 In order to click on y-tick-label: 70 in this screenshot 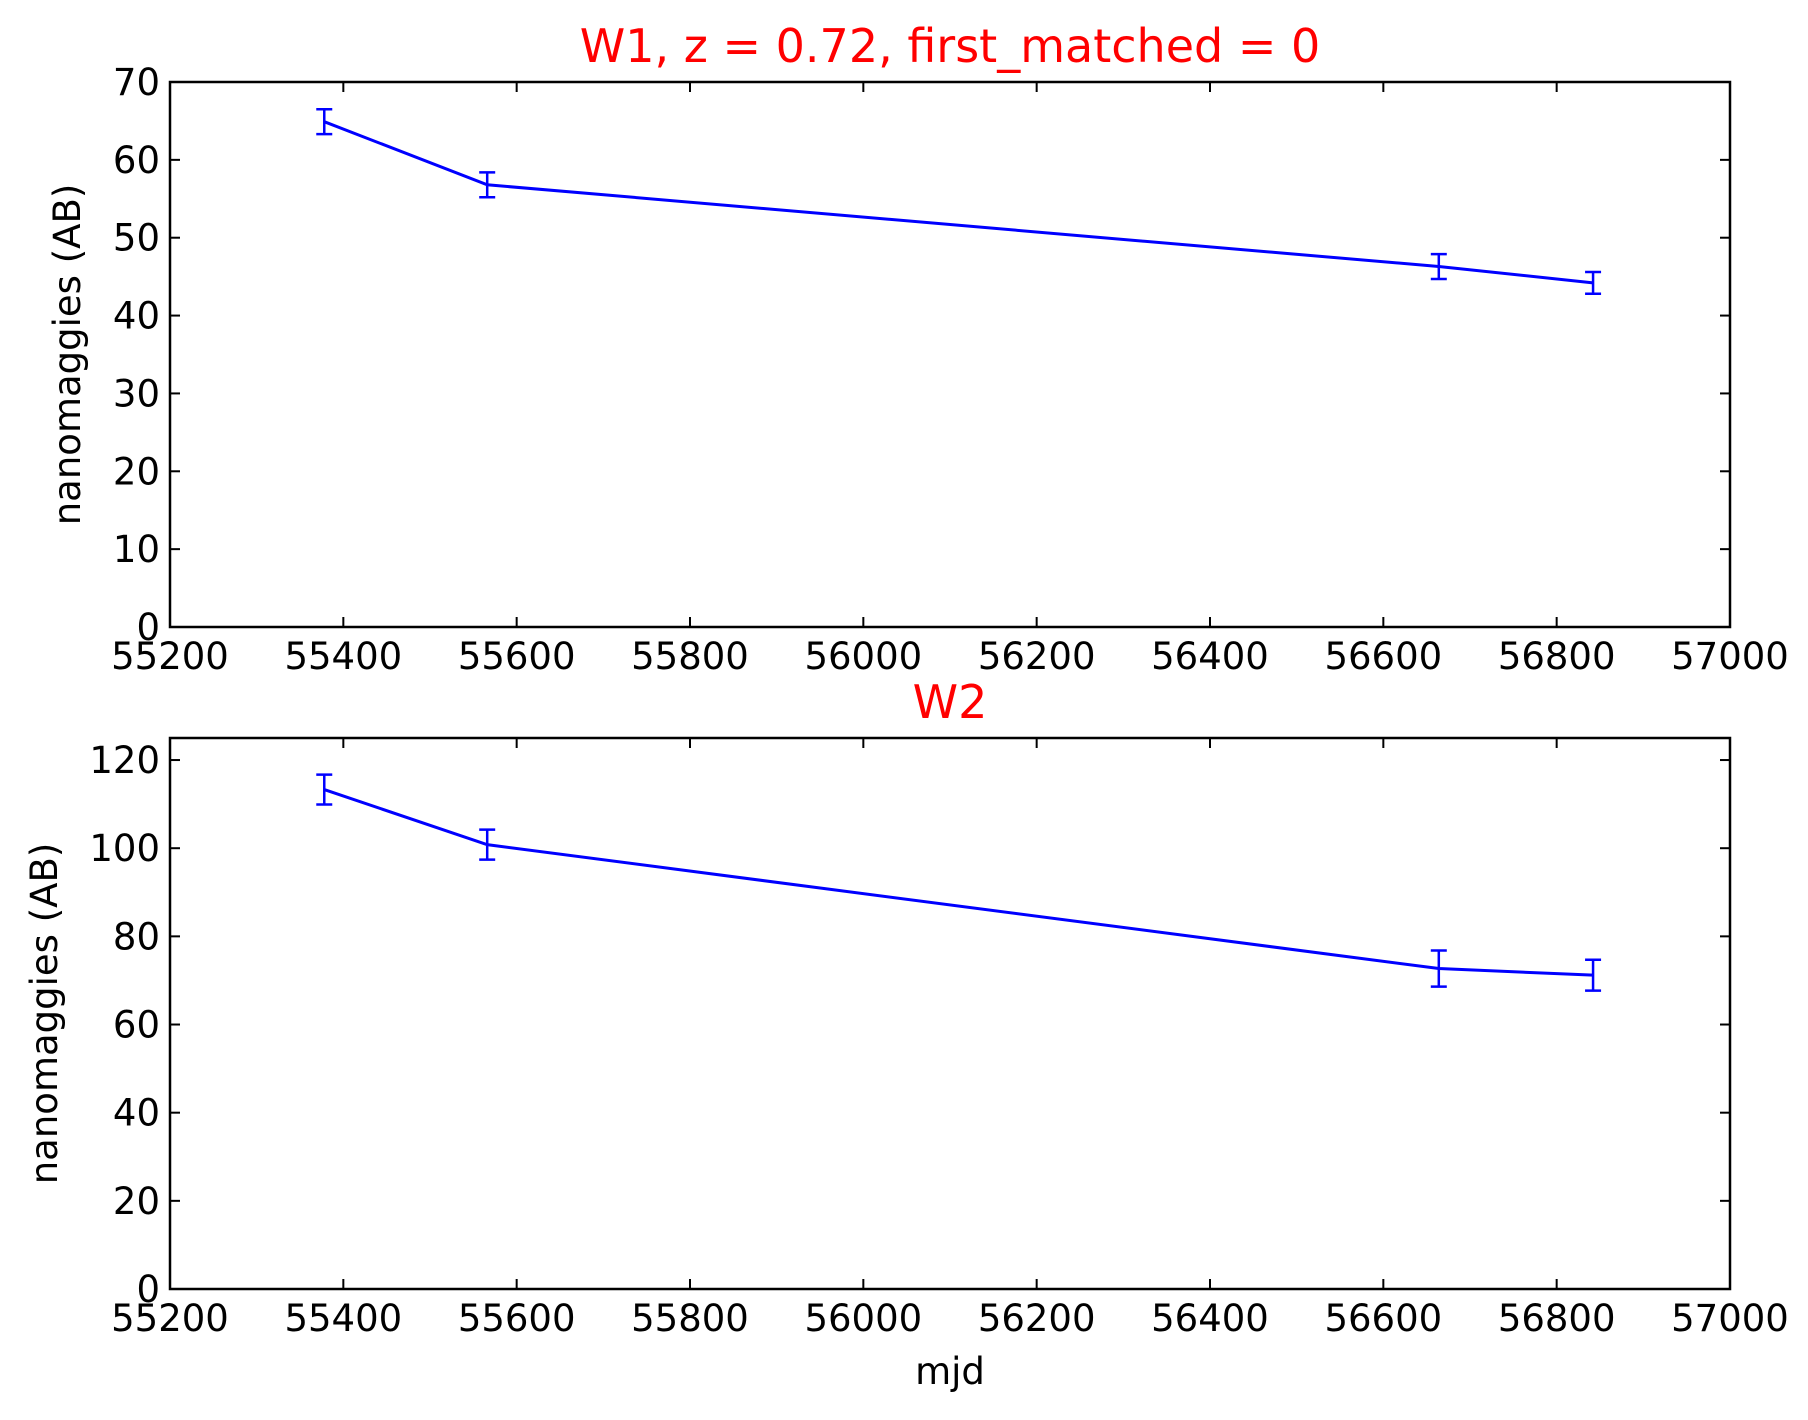, I will do `click(136, 82)`.